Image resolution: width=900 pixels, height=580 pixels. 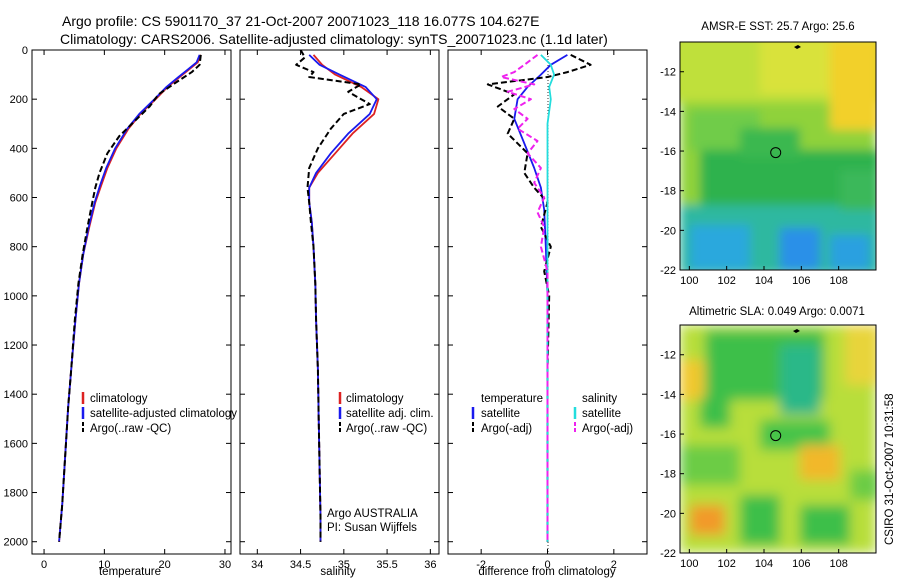 What do you see at coordinates (19, 248) in the screenshot?
I see `y-tick-label: 800` at bounding box center [19, 248].